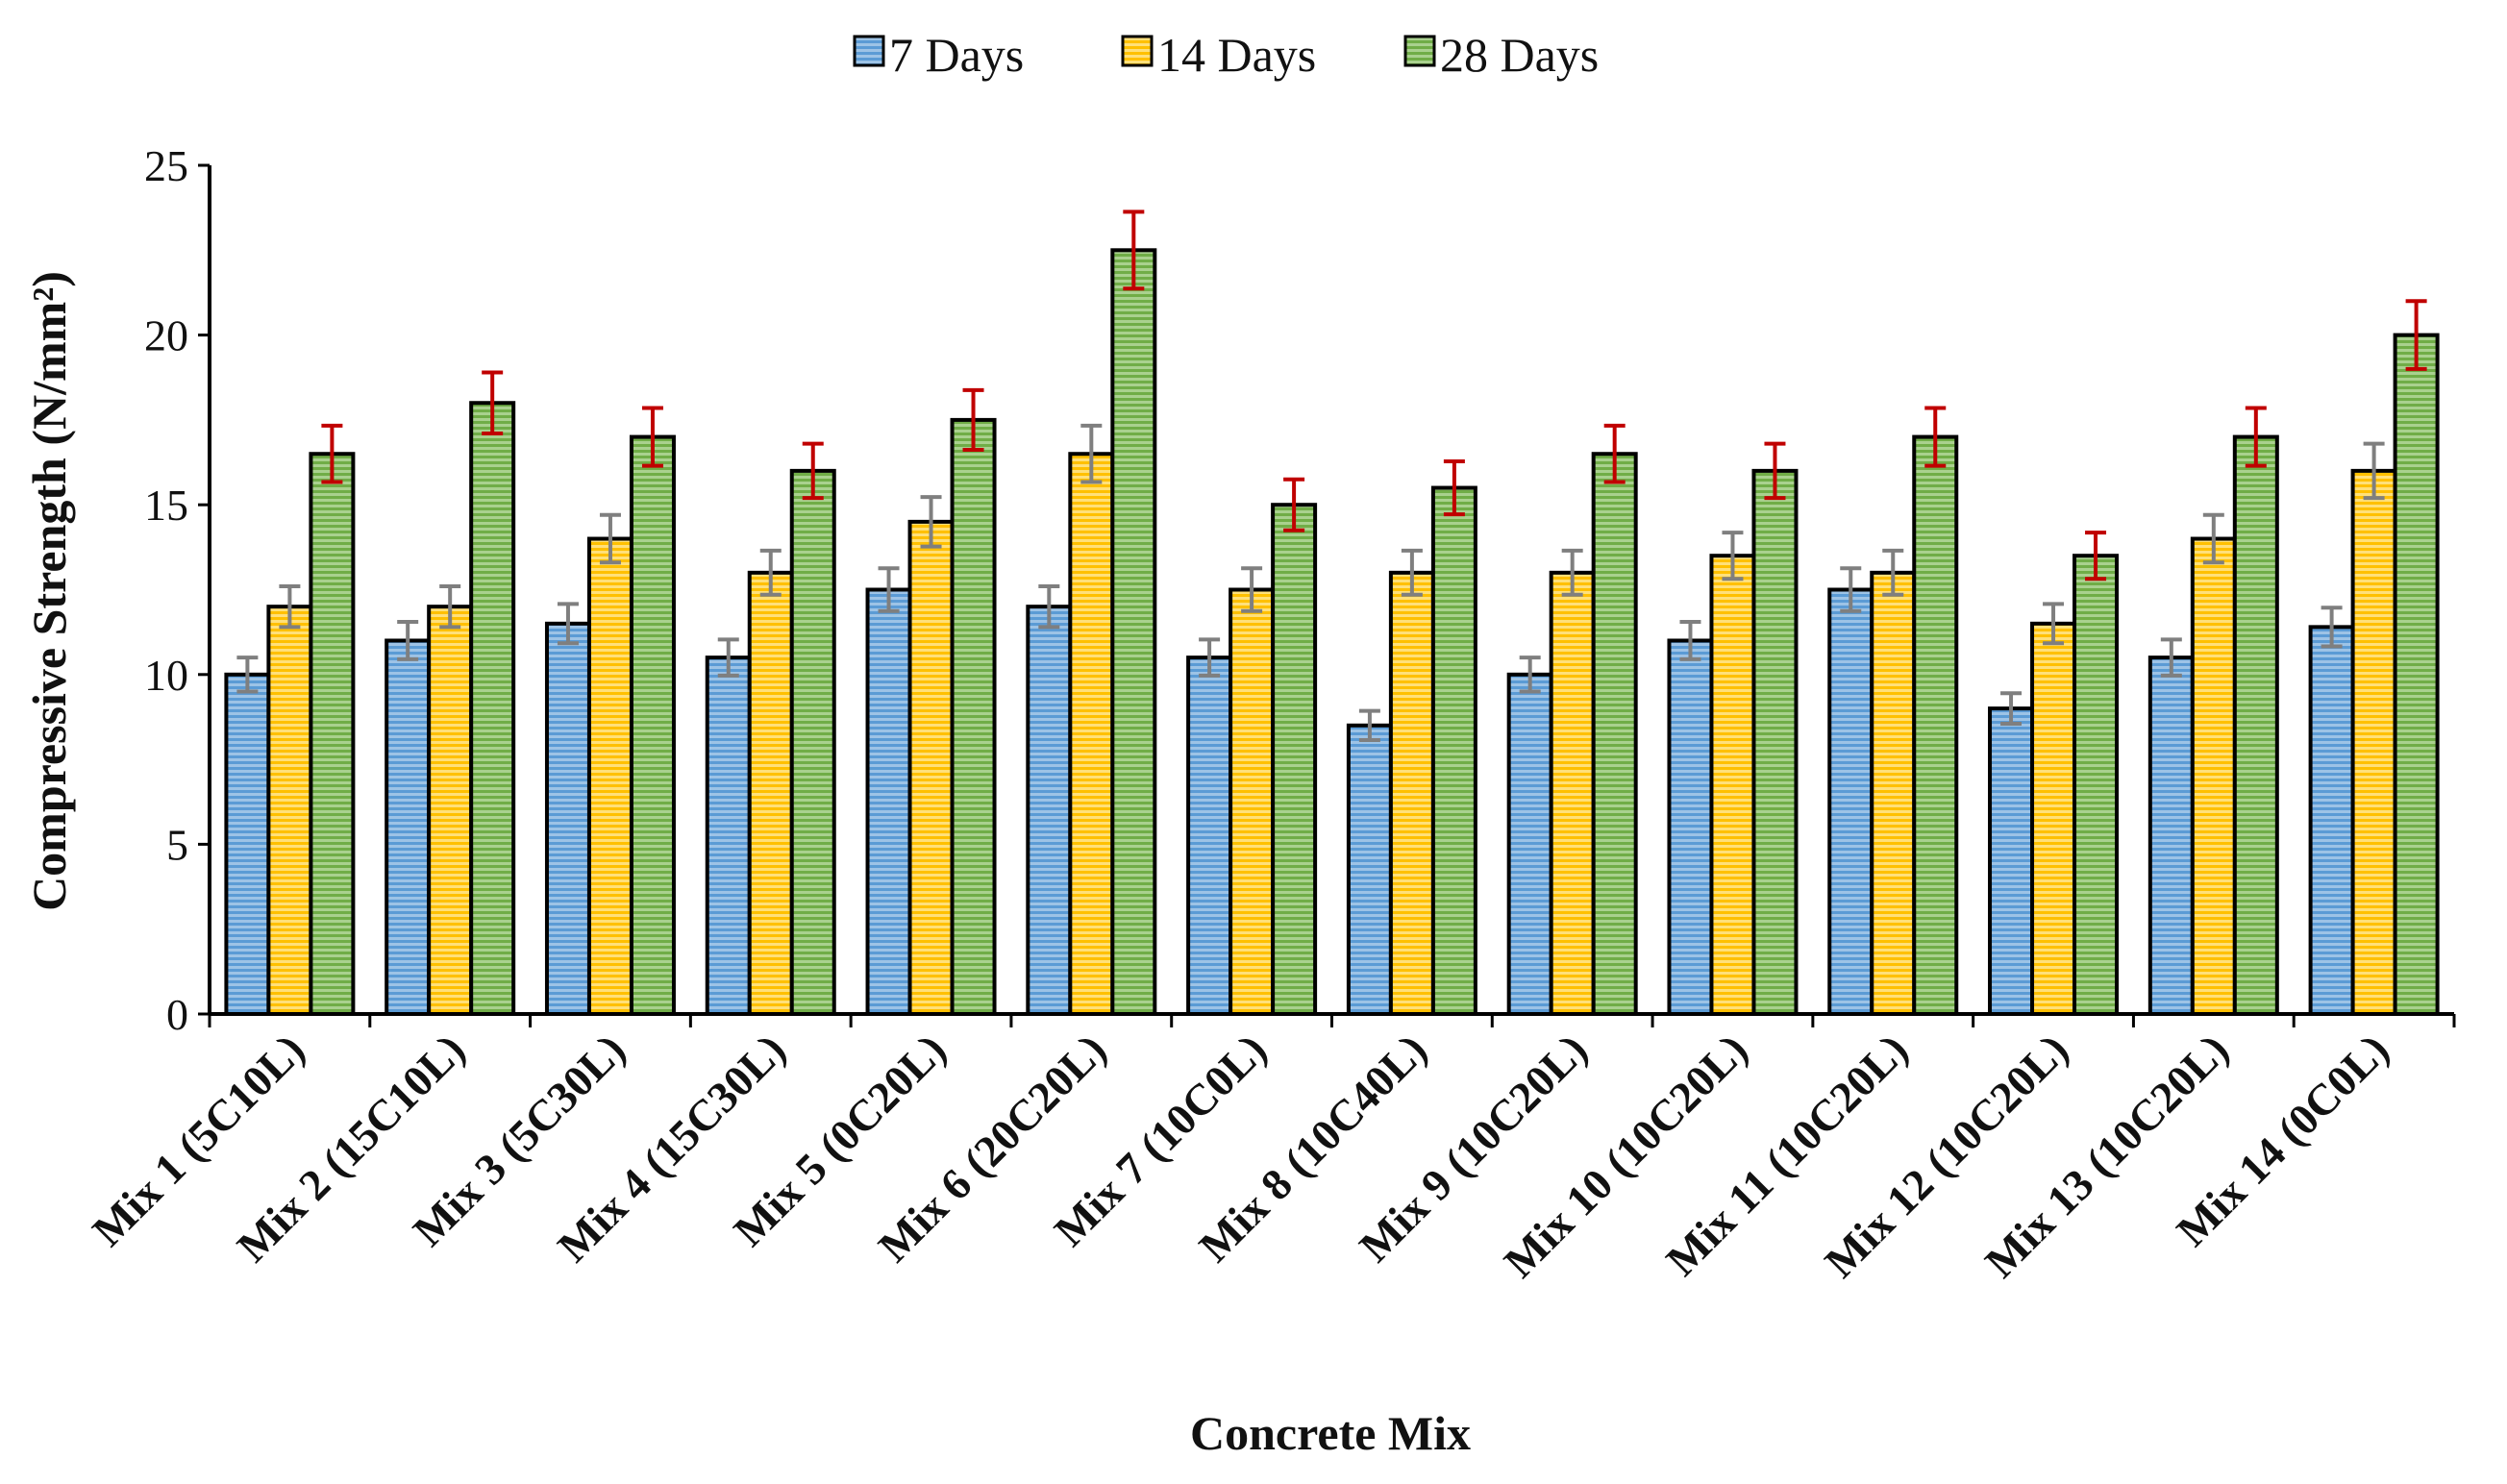  Describe the element at coordinates (1330, 1433) in the screenshot. I see `x-axis-title: Concrete Mix` at that location.